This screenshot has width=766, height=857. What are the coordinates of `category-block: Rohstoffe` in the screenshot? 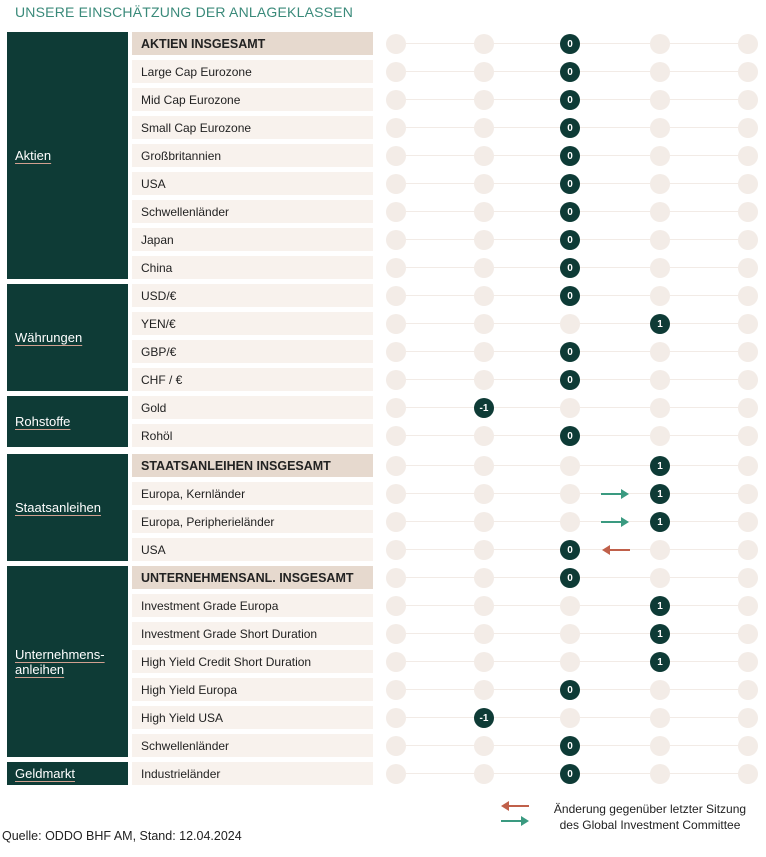 It's located at (67, 421).